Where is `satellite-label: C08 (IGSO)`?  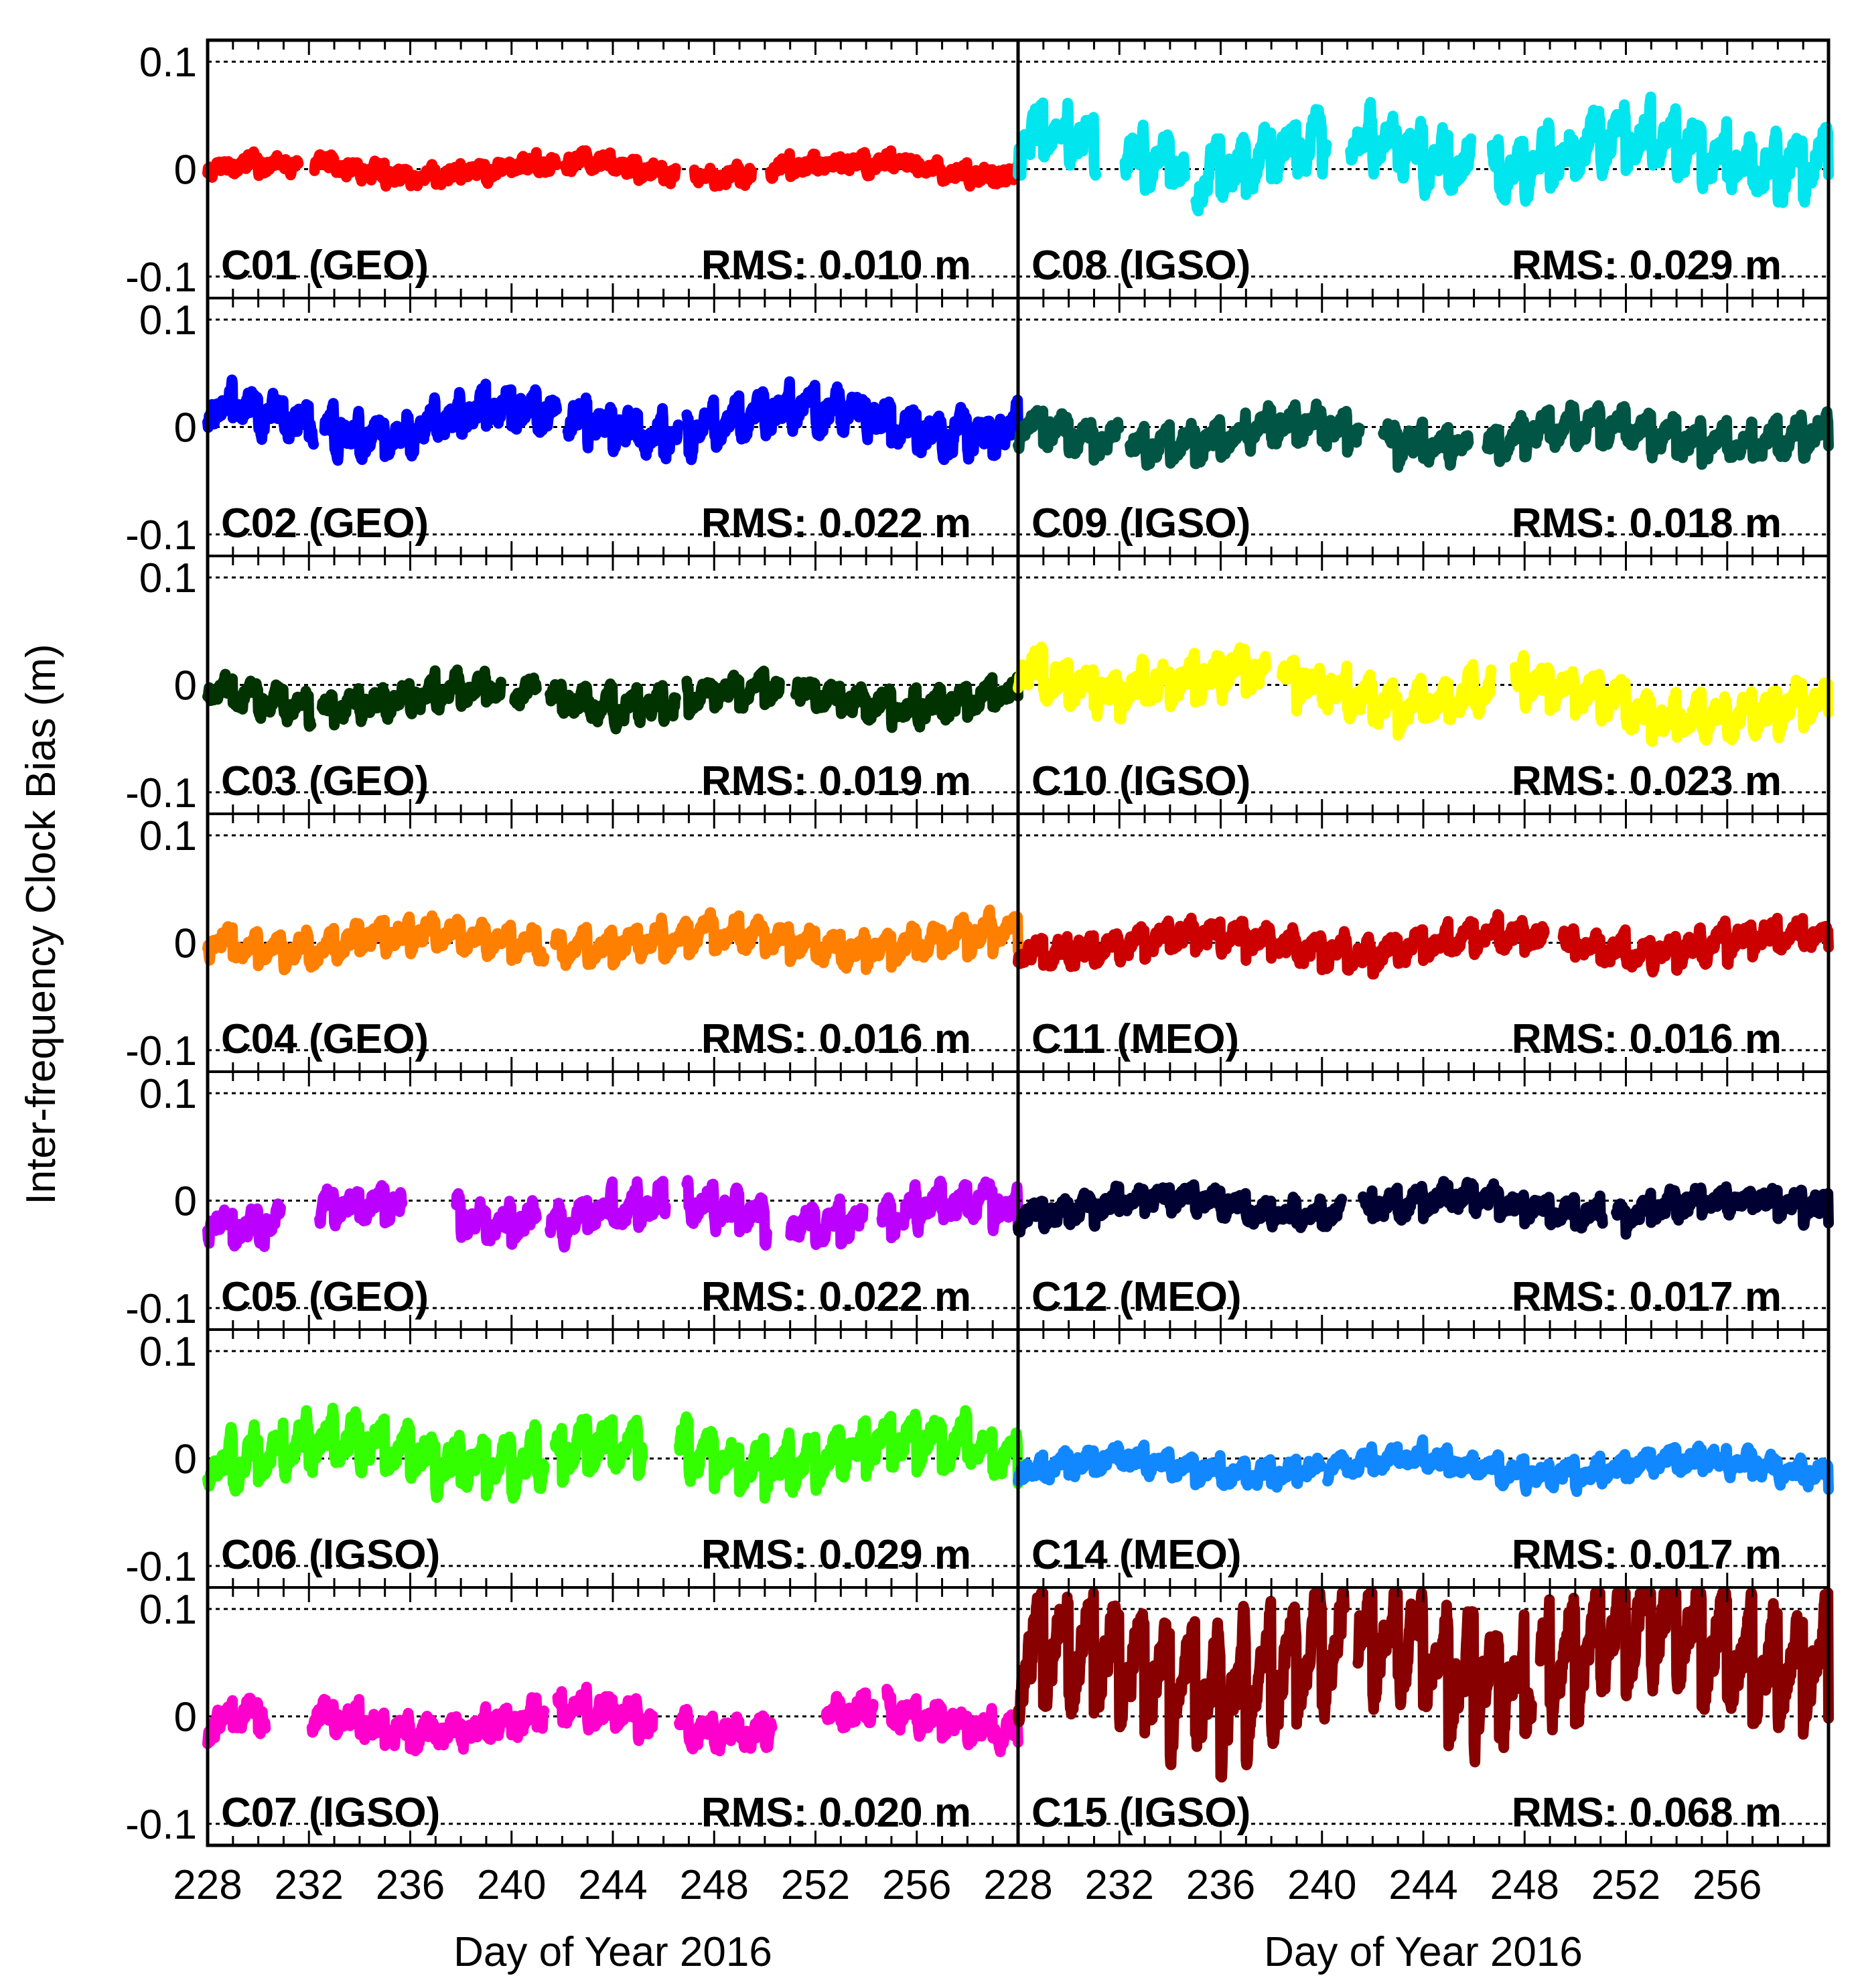 satellite-label: C08 (IGSO) is located at coordinates (1141, 265).